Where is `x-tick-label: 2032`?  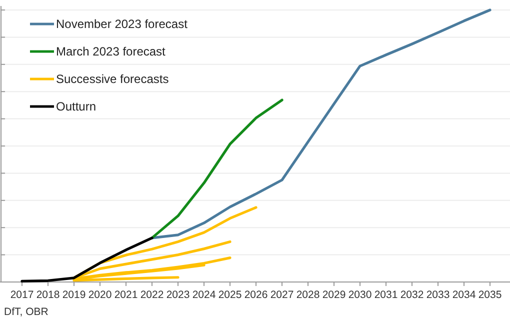 x-tick-label: 2032 is located at coordinates (412, 295).